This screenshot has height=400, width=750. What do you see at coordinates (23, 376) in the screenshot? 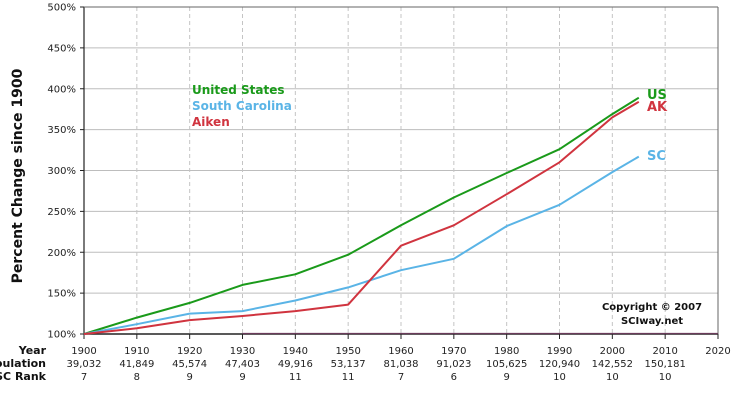
I see `table-row-header: SC Rank` at bounding box center [23, 376].